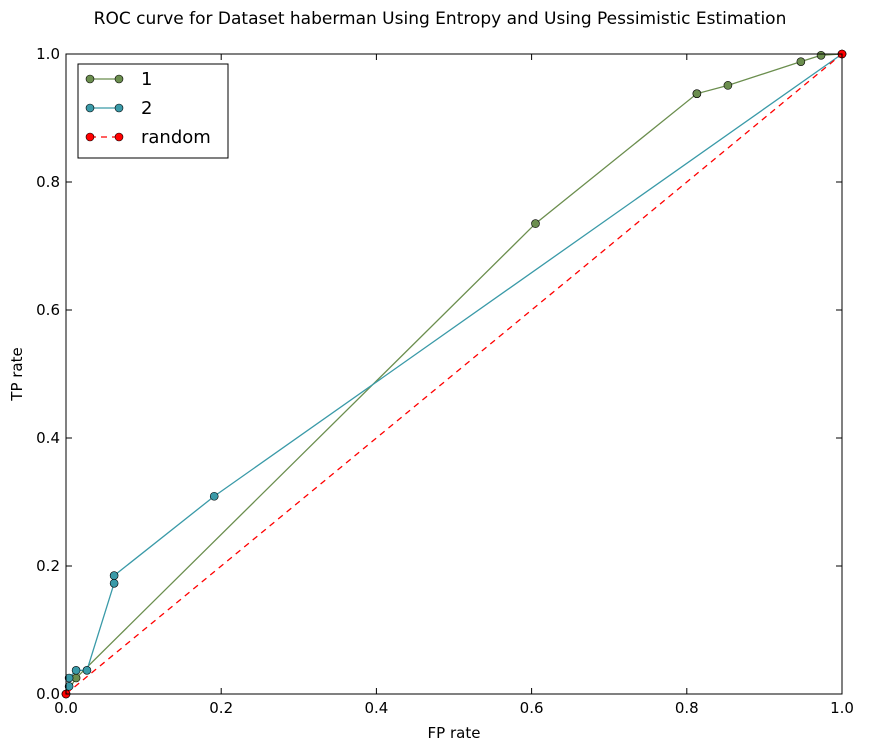  What do you see at coordinates (687, 708) in the screenshot?
I see `x-tick-label: 0.8` at bounding box center [687, 708].